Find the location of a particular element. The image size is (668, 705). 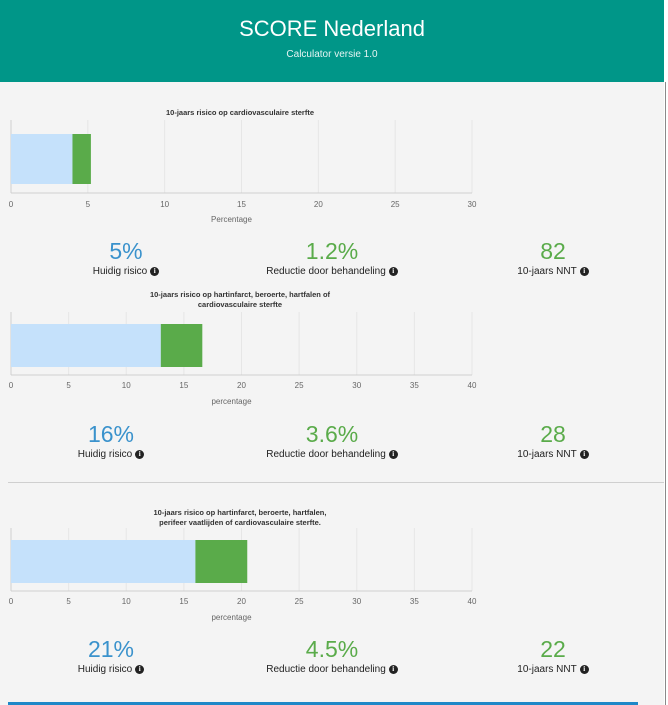

reduction-value: 3.6% is located at coordinates (332, 434).